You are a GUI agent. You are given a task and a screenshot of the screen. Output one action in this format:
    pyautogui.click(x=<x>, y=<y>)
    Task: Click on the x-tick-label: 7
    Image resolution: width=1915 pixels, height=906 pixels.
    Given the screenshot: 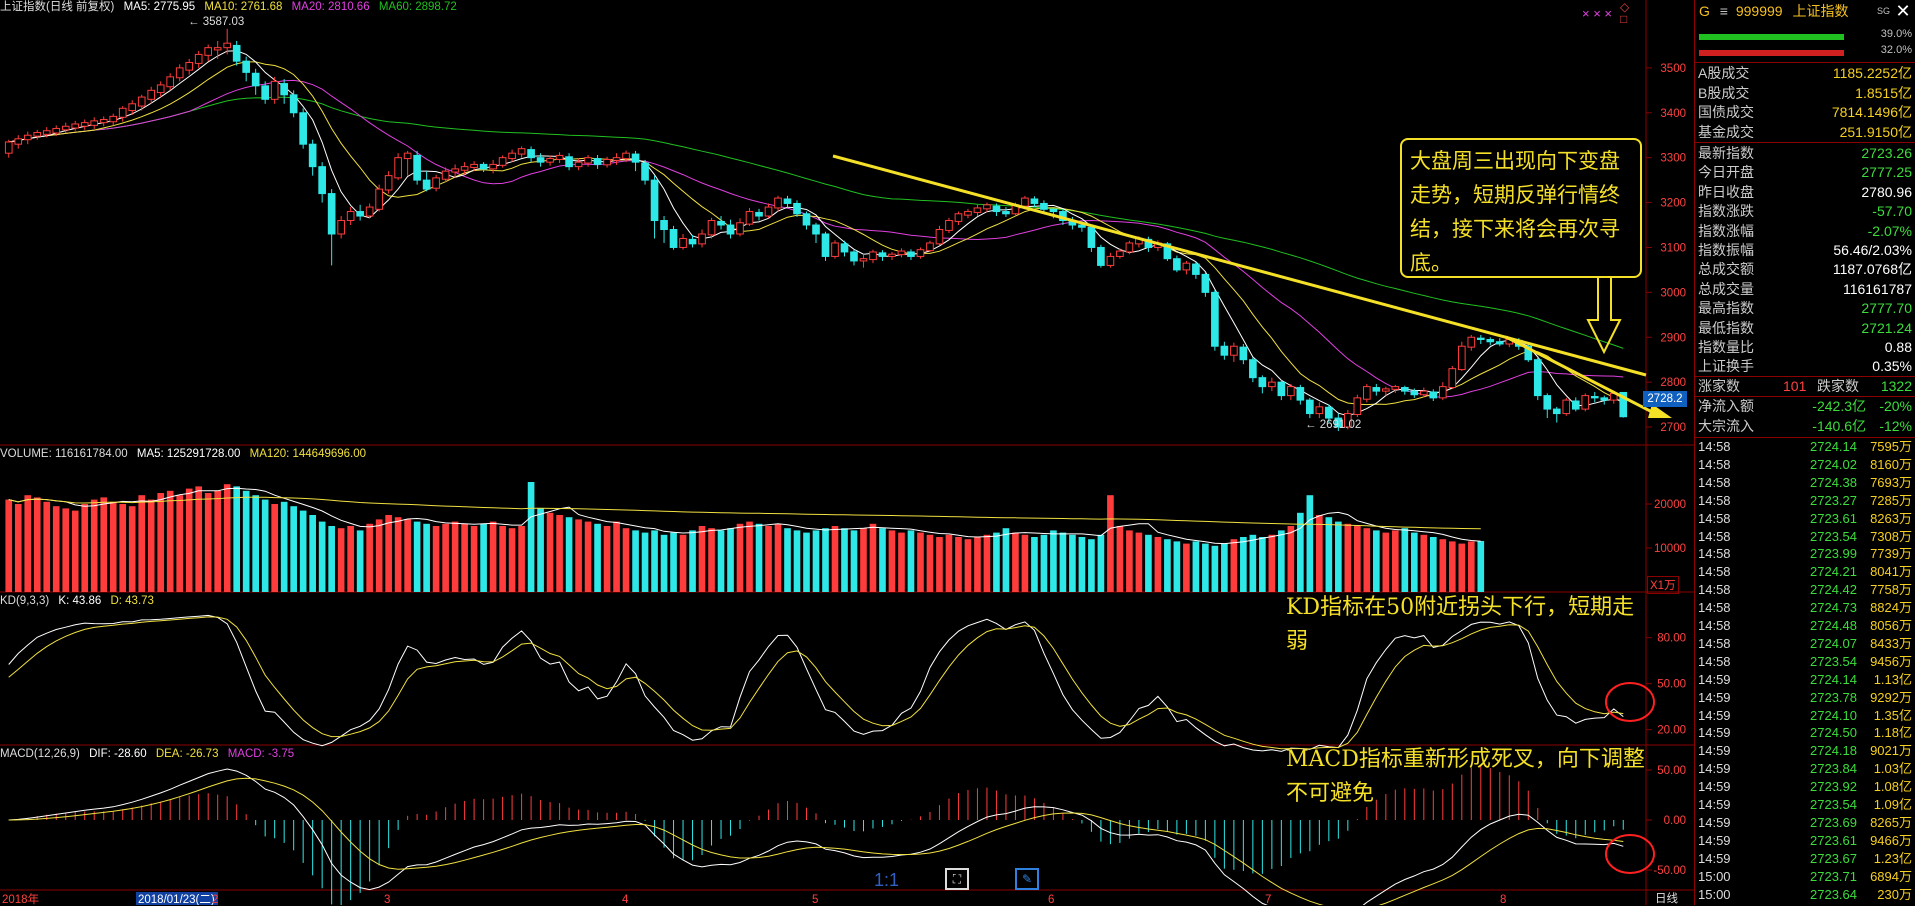 What is the action you would take?
    pyautogui.click(x=1268, y=899)
    